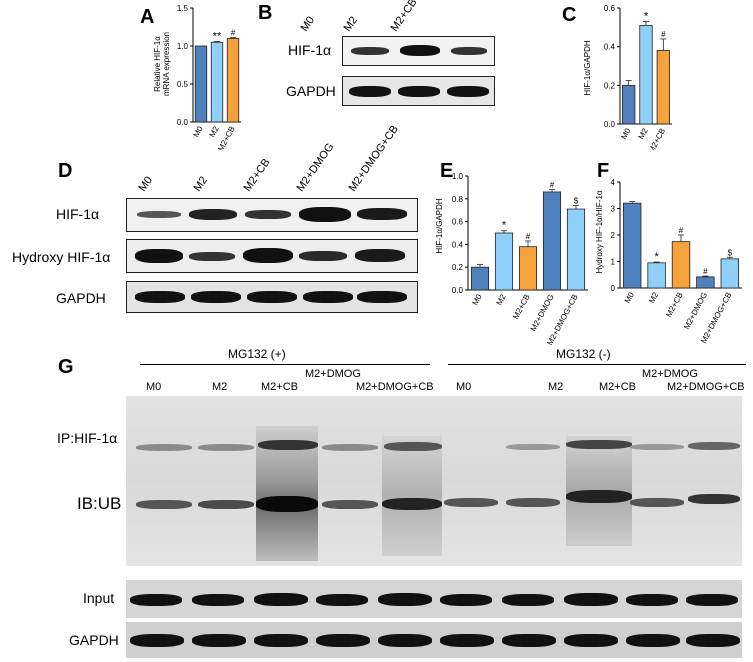 The width and height of the screenshot is (753, 662). I want to click on y-tick-label: 0.6, so click(458, 222).